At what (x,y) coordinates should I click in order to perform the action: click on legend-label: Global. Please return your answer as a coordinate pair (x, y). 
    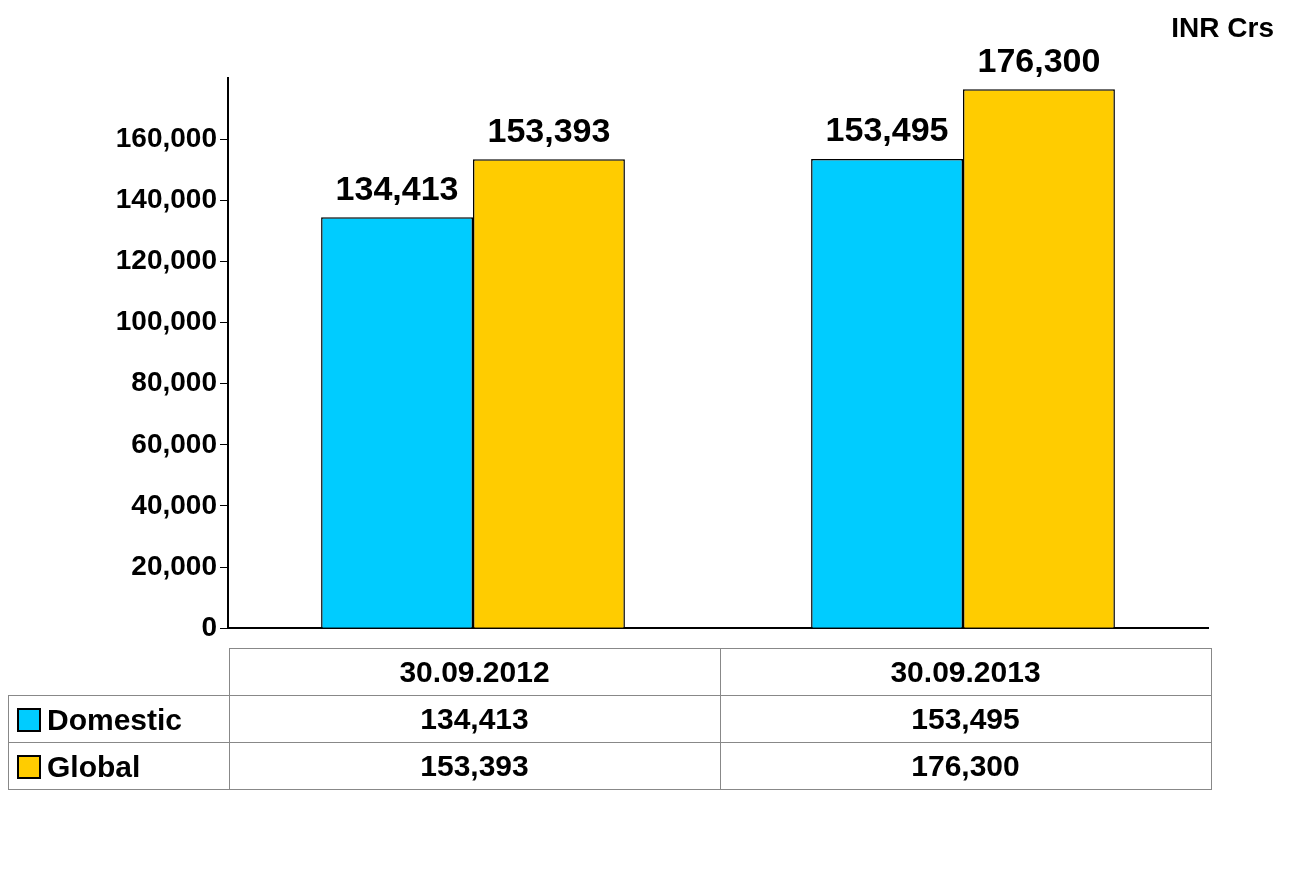
    Looking at the image, I should click on (94, 767).